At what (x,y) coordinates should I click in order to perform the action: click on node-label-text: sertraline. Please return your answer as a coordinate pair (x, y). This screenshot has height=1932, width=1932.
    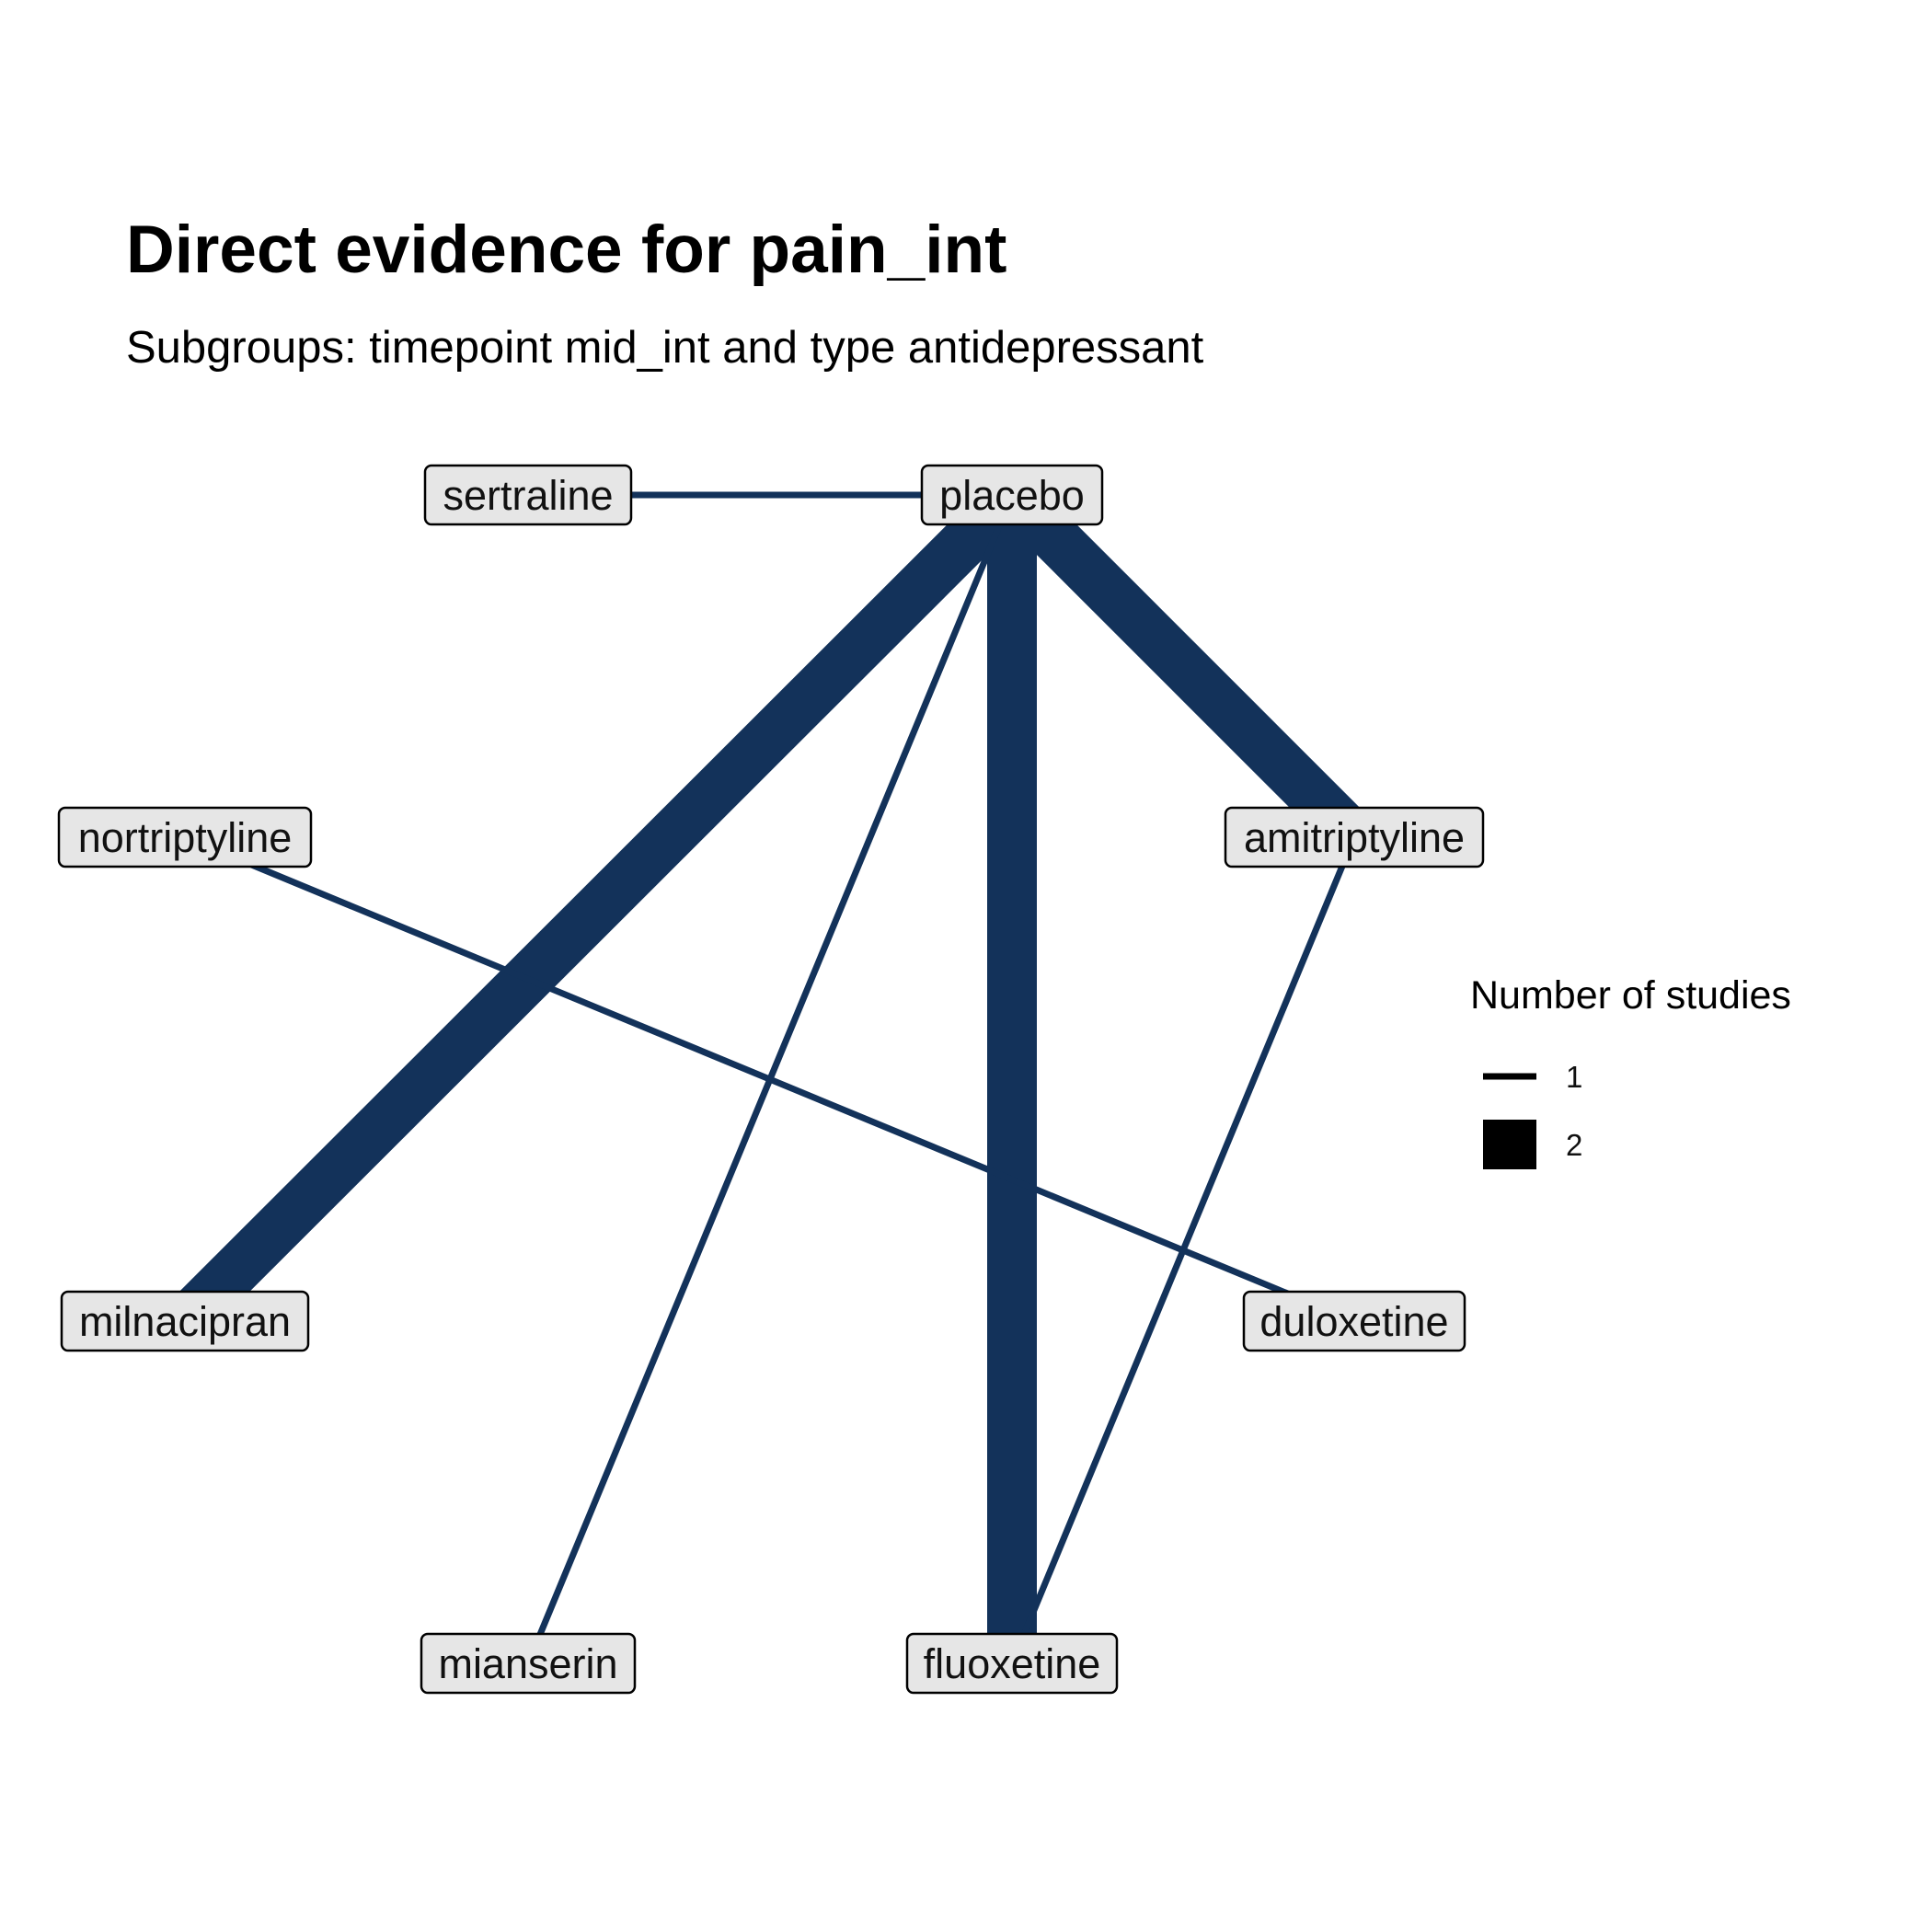
    Looking at the image, I should click on (528, 495).